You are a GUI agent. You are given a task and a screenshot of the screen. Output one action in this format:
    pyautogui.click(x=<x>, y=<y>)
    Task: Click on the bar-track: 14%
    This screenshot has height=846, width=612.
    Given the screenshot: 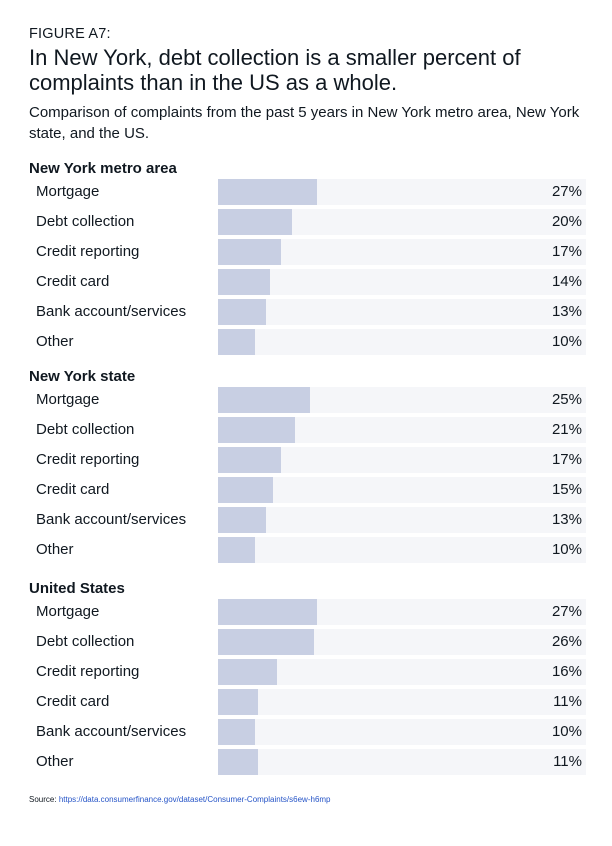 What is the action you would take?
    pyautogui.click(x=402, y=282)
    